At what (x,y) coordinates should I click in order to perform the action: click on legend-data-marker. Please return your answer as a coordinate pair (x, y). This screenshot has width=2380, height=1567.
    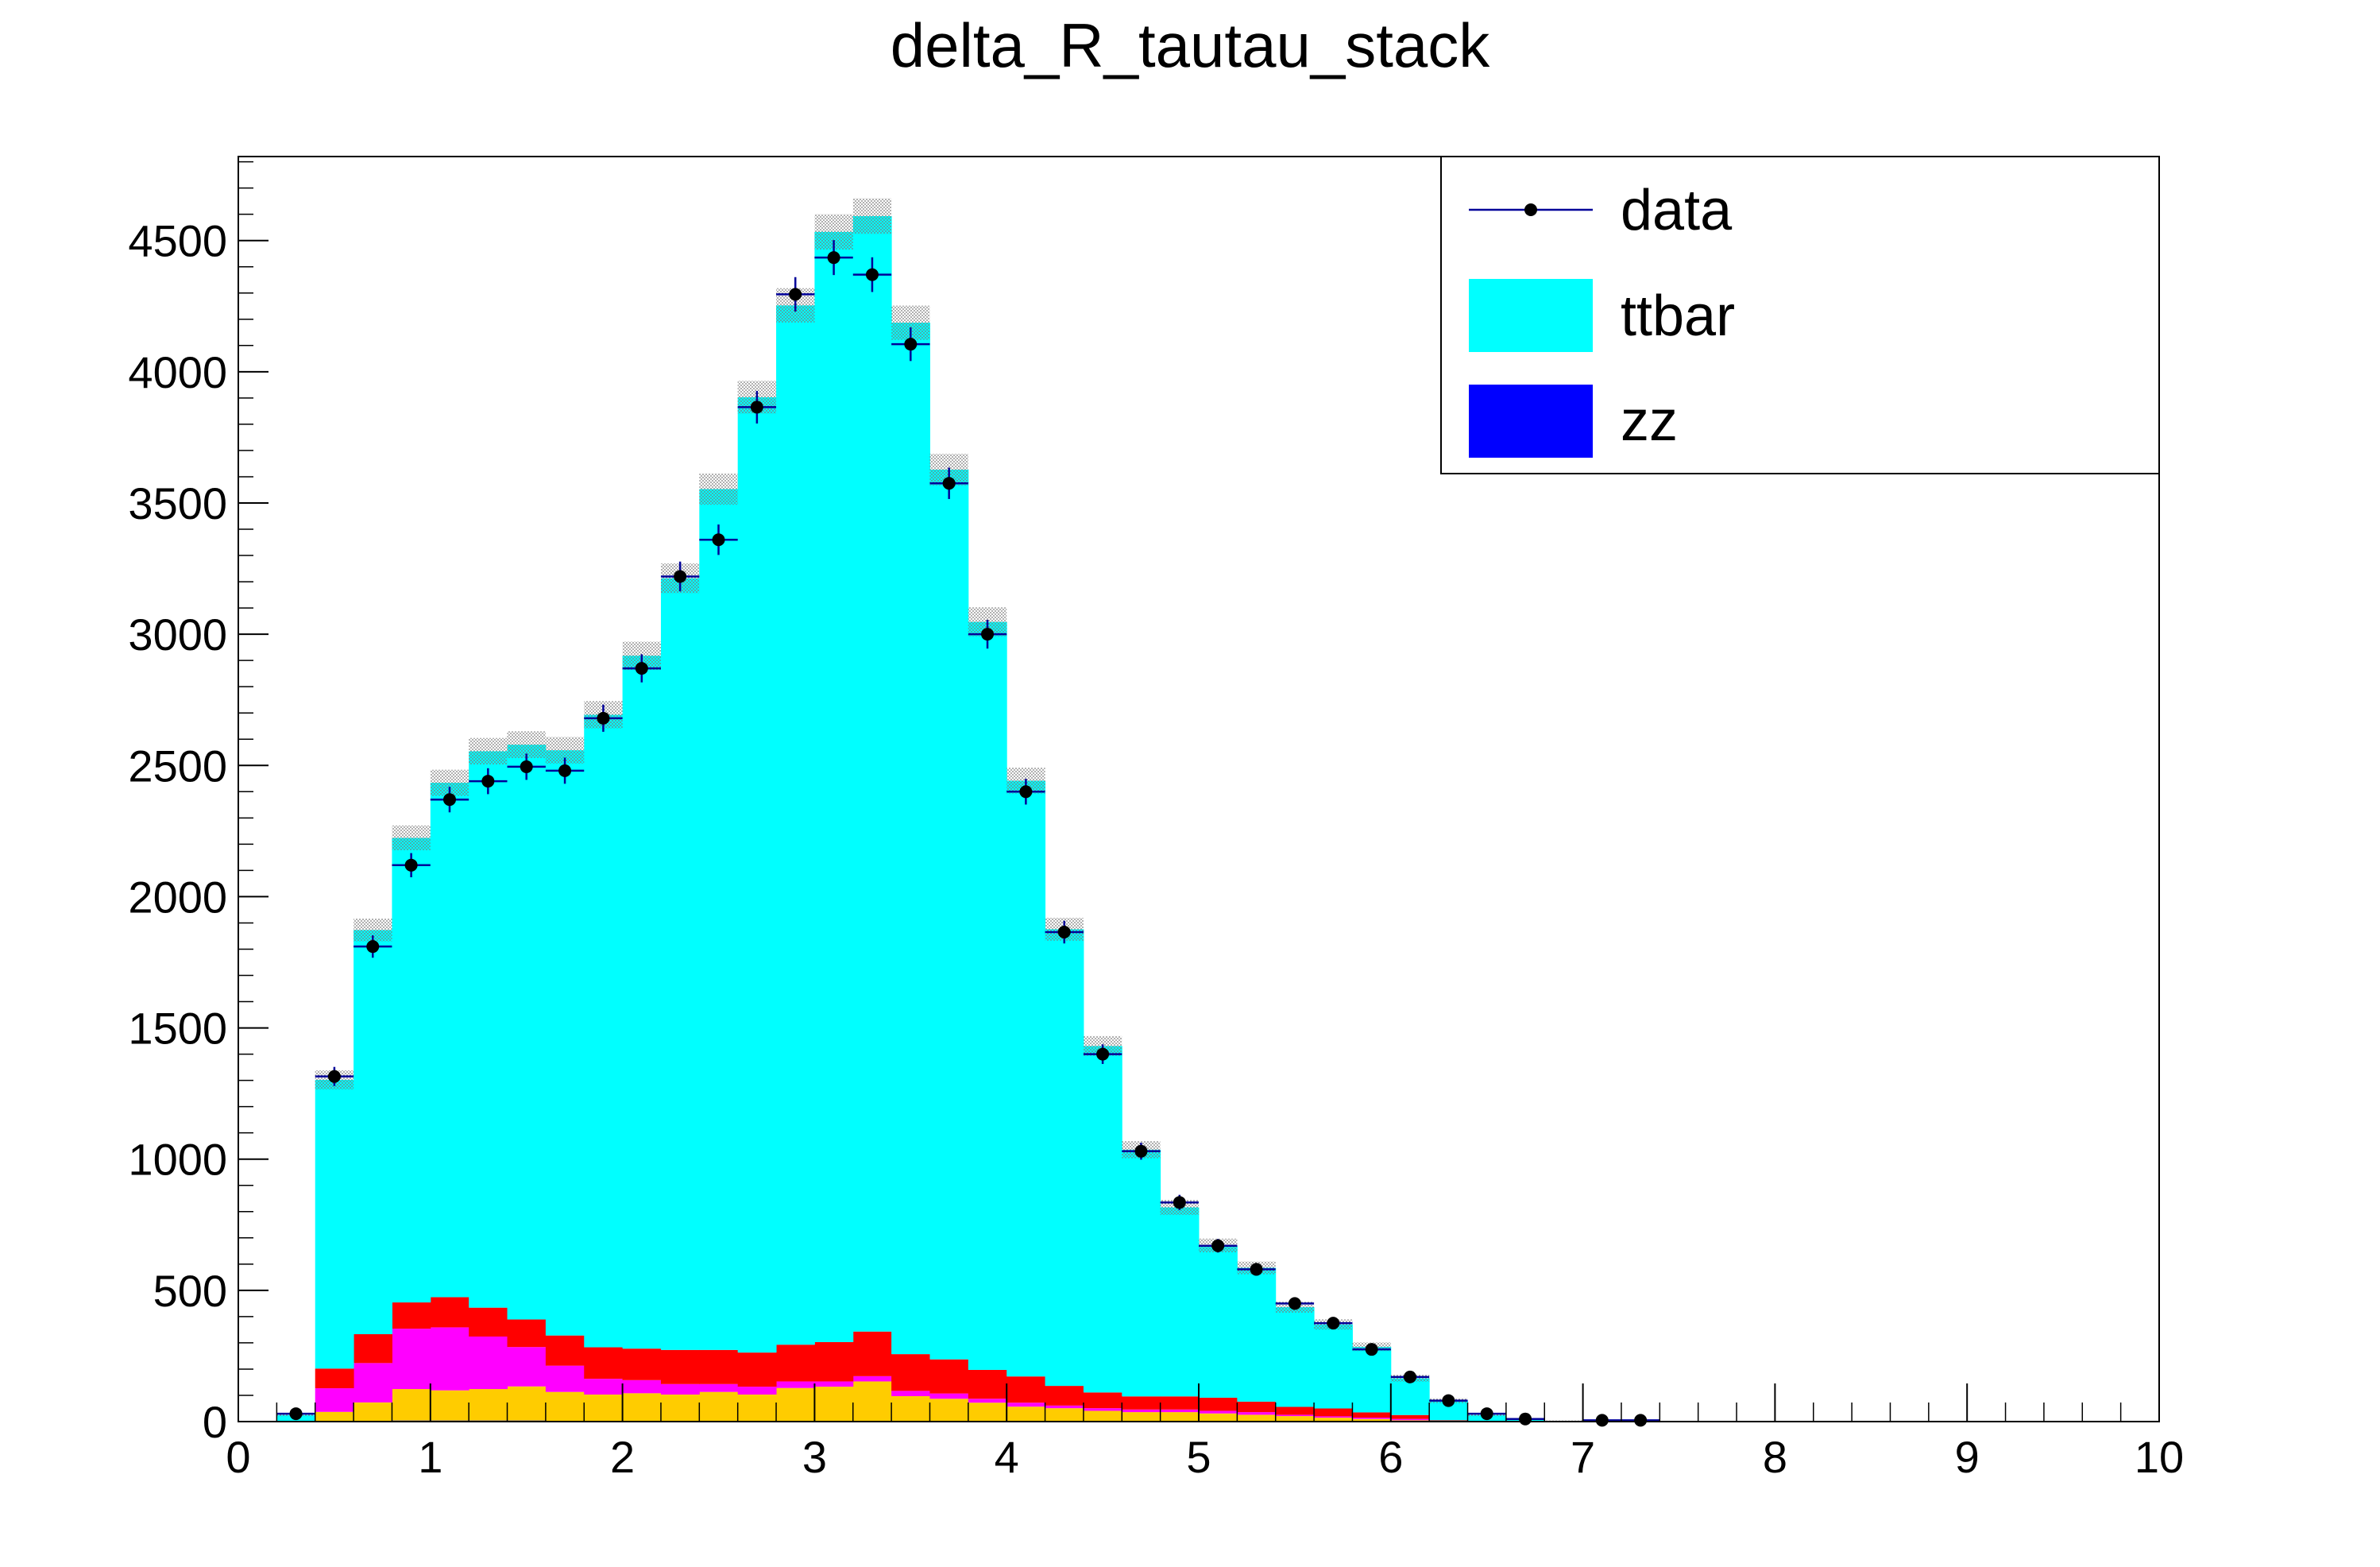
    Looking at the image, I should click on (1530, 209).